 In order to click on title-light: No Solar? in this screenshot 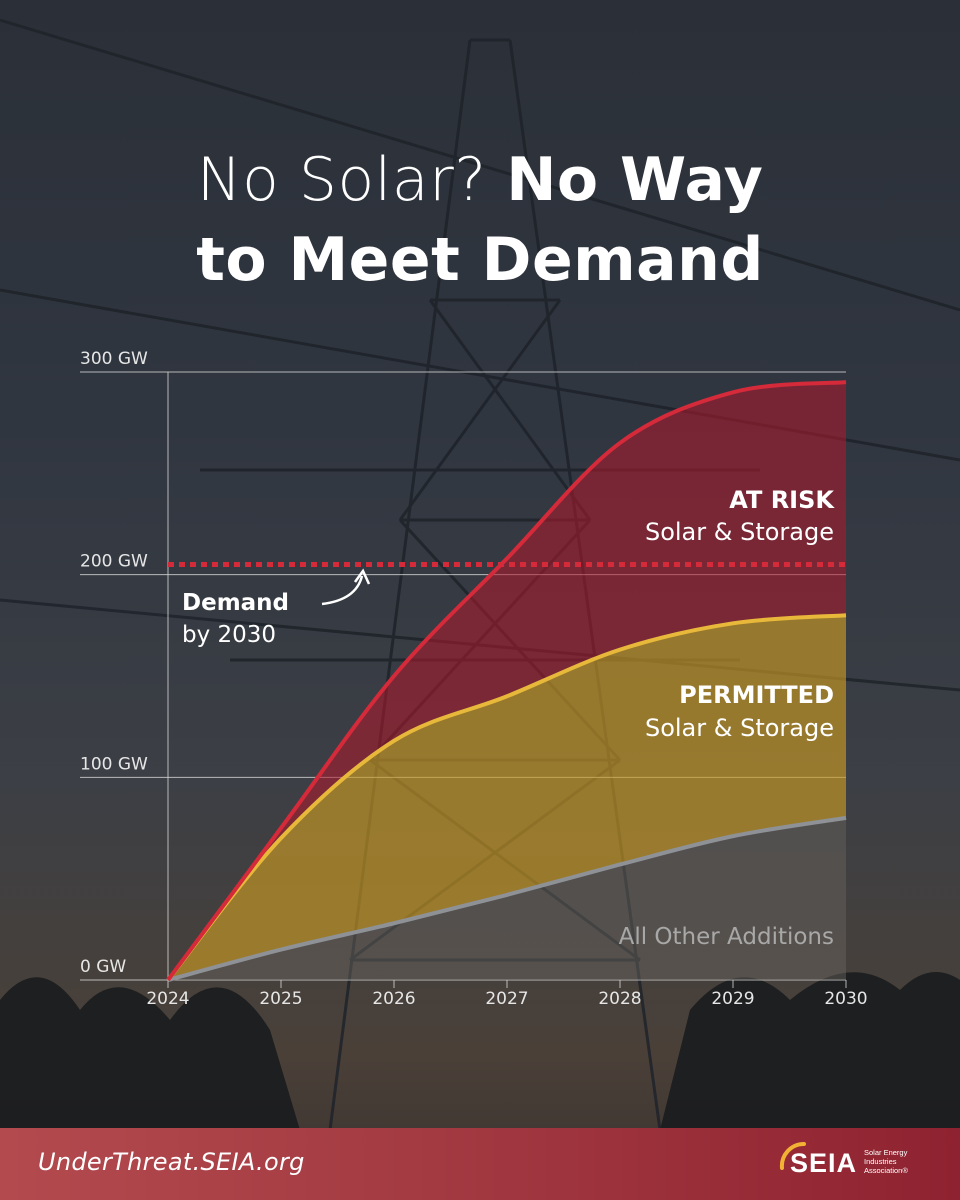, I will do `click(341, 180)`.